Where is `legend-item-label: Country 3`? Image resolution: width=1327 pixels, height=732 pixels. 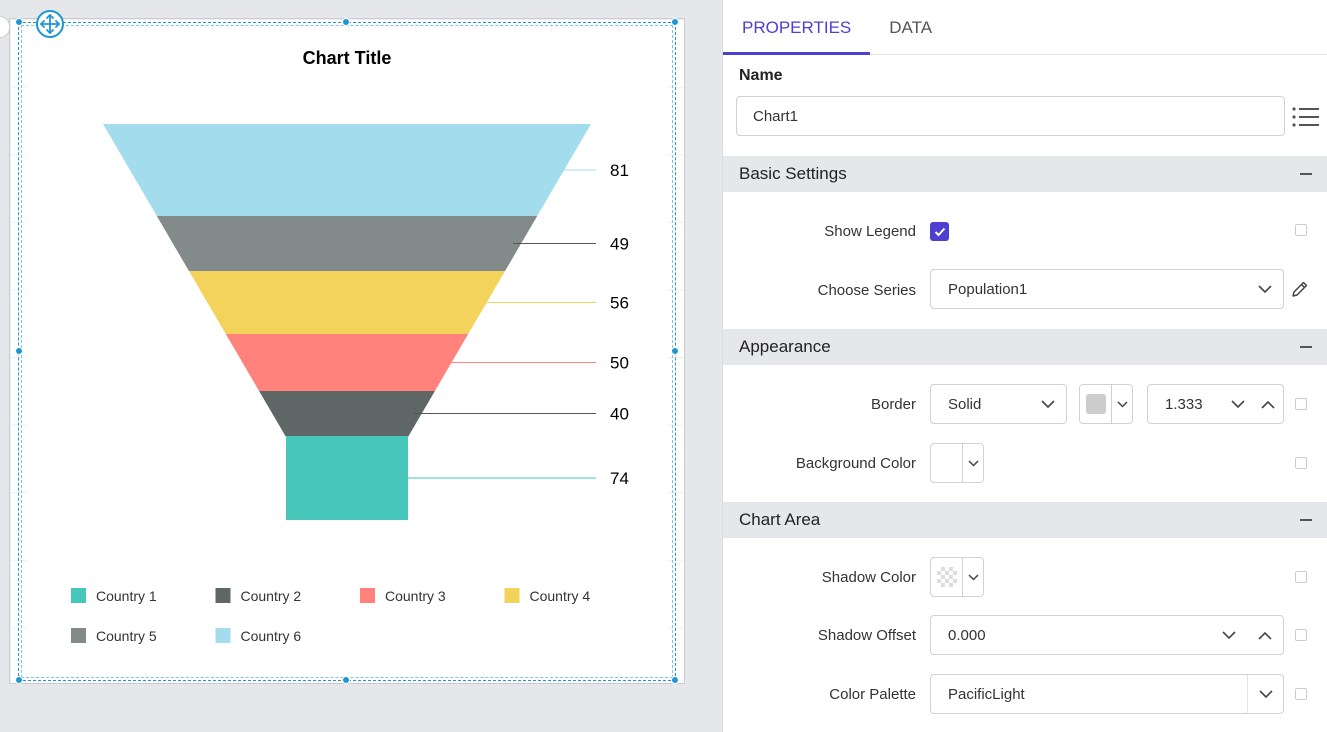
legend-item-label: Country 3 is located at coordinates (415, 596).